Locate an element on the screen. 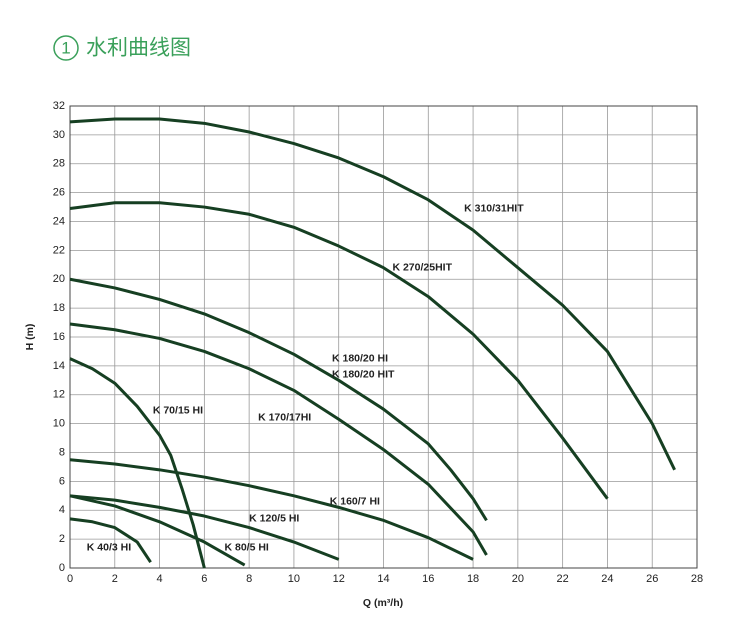  y-tick-label: 12 is located at coordinates (59, 395).